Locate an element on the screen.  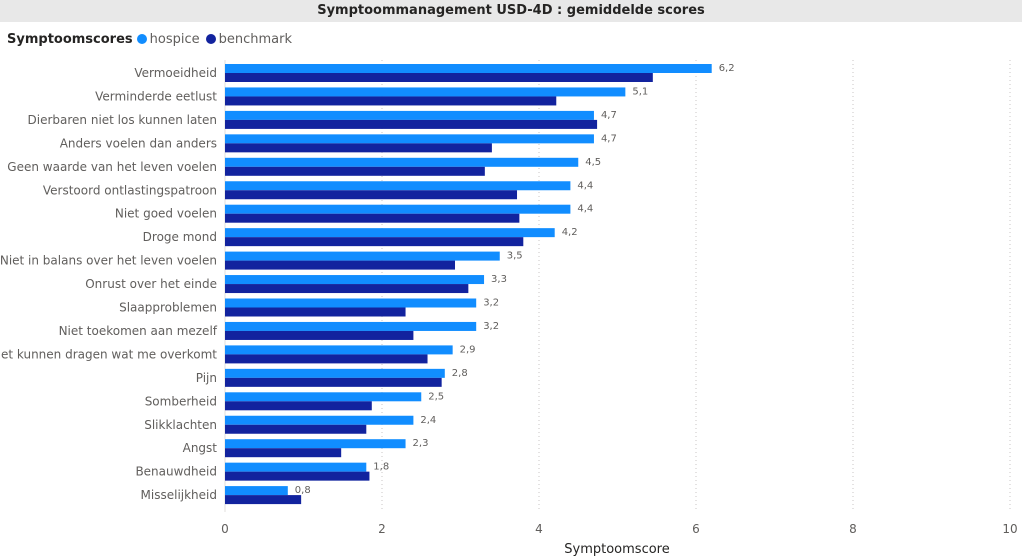
title-bar is located at coordinates (511, 11).